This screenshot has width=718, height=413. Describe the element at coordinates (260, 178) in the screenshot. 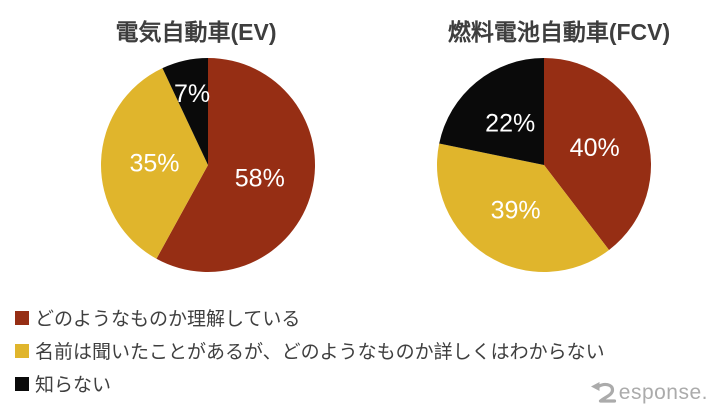

I see `pie-data-label: 58%` at that location.